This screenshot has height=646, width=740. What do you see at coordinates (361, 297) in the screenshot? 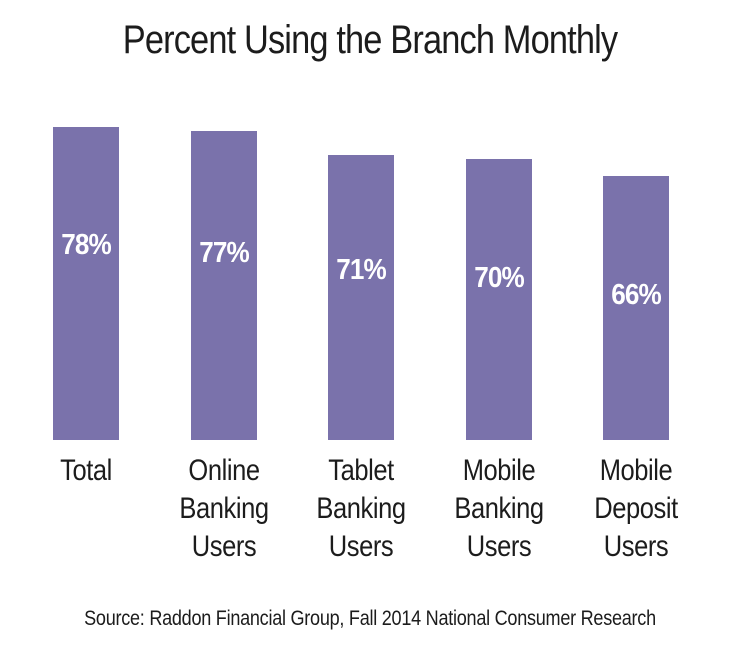
I see `bar-tablet-banking-users: 71%` at bounding box center [361, 297].